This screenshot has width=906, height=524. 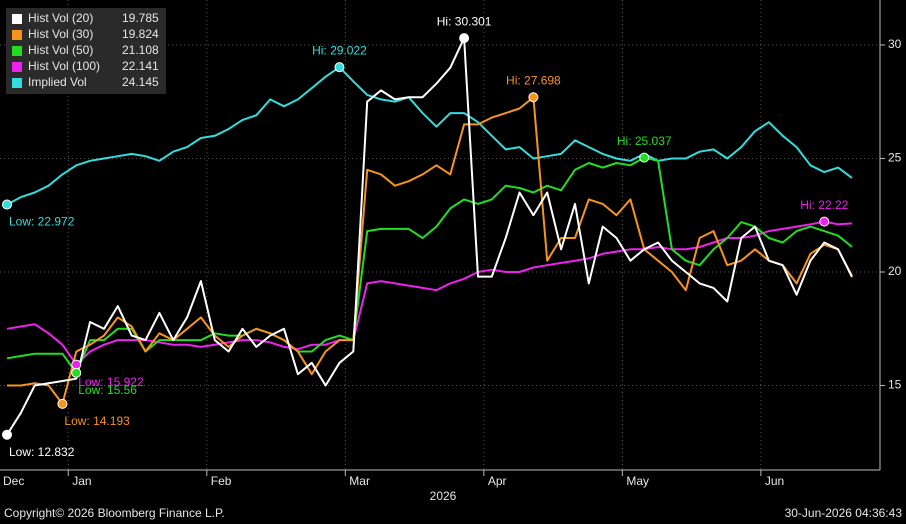 I want to click on legend-value: 24.145, so click(x=140, y=82).